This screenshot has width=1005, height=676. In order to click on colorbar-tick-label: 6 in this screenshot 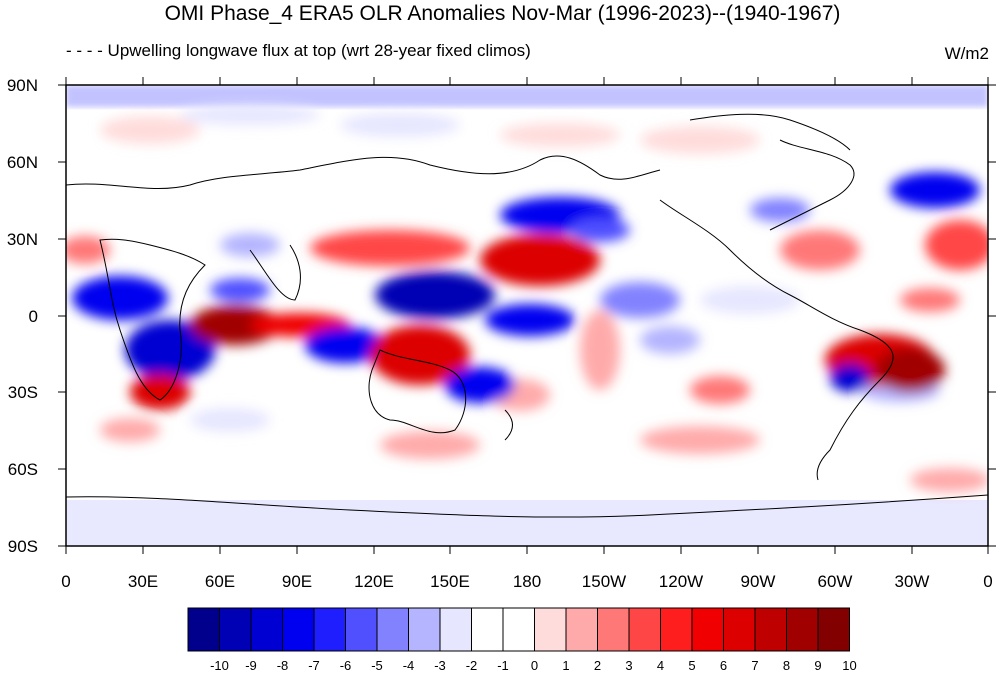, I will do `click(723, 665)`.